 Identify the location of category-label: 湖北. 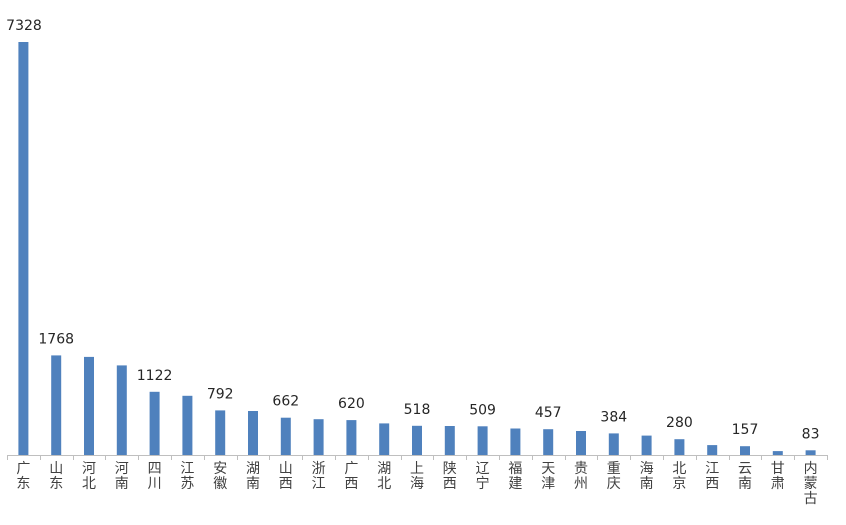
(384, 476).